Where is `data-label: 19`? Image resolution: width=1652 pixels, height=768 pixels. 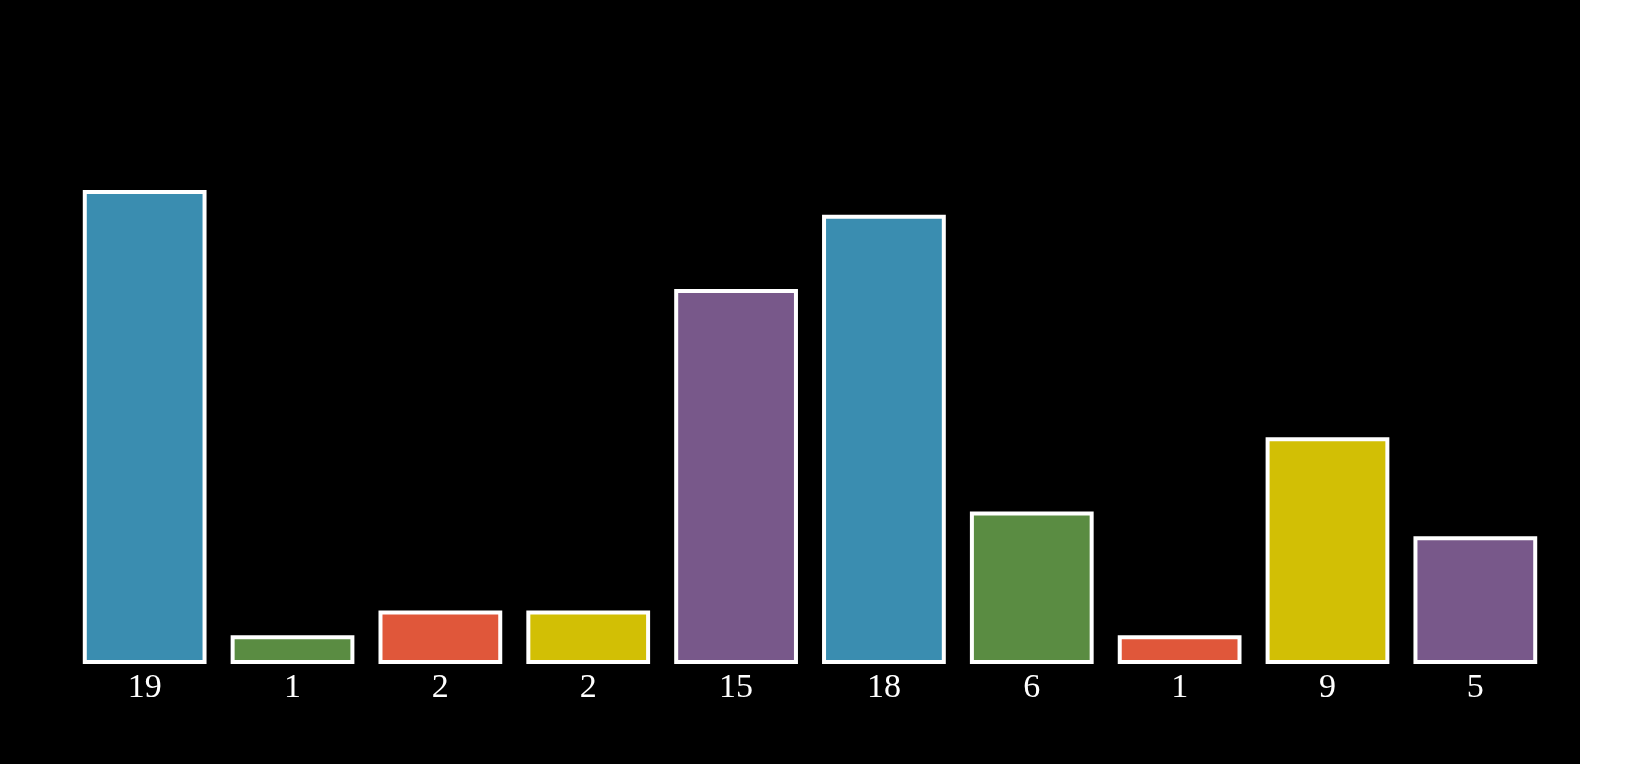 data-label: 19 is located at coordinates (144, 685).